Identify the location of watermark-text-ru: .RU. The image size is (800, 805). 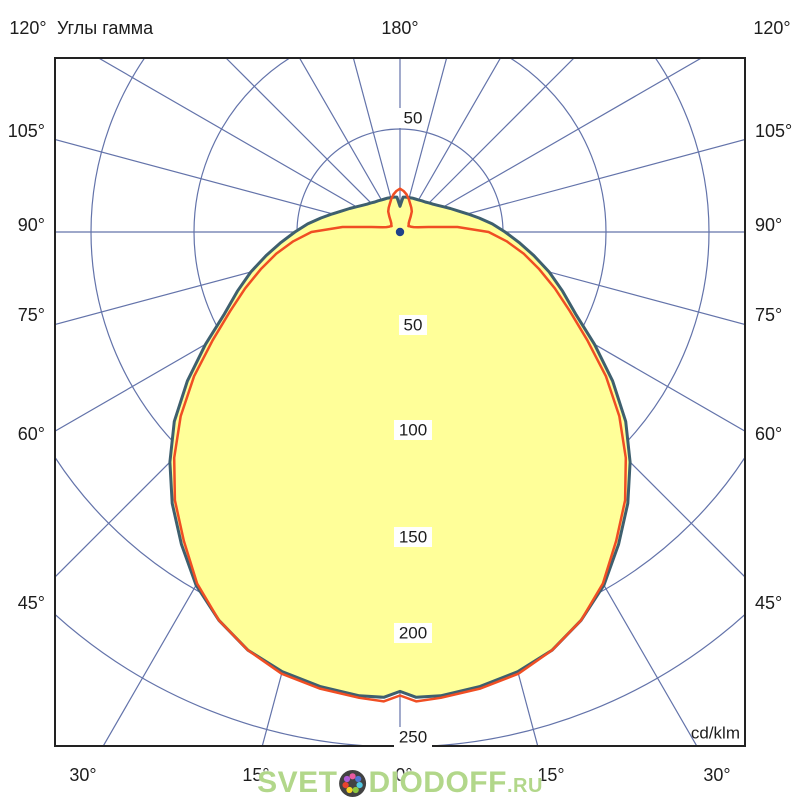
(524, 786).